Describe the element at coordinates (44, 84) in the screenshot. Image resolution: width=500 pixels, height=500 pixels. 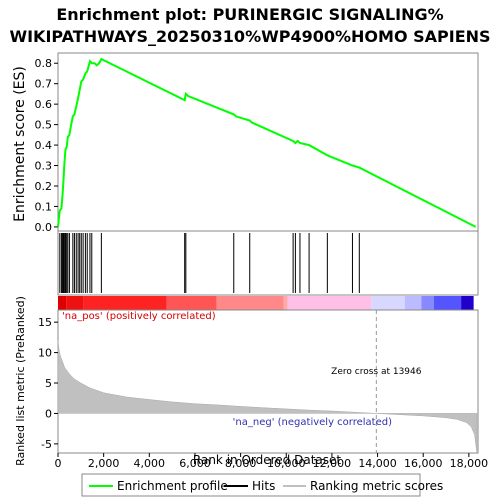
I see `es-y-tick-label: 0.7` at that location.